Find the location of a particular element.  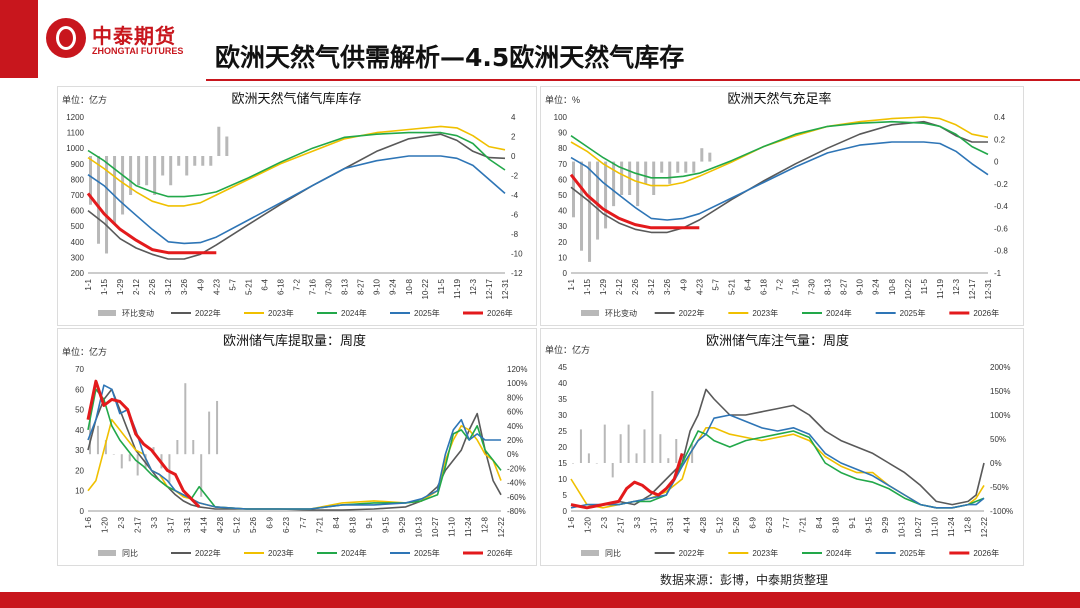

series-line-2025 is located at coordinates (296, 200).